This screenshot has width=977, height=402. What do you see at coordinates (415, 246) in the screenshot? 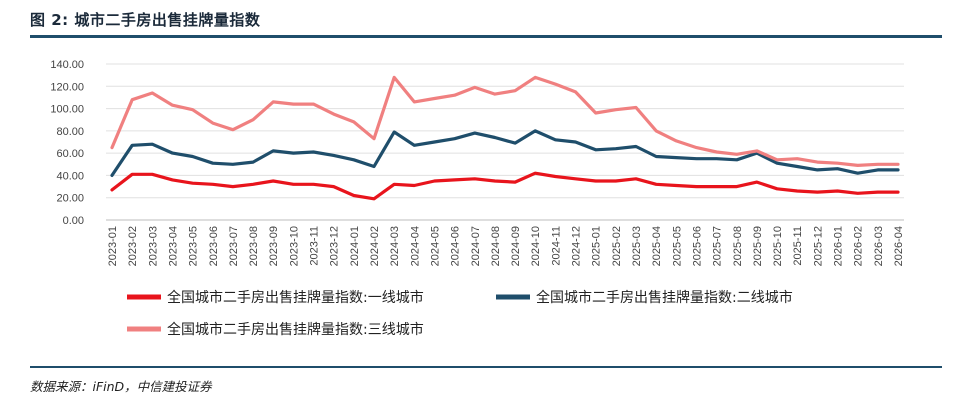
I see `x-tick-label: 2024-04` at bounding box center [415, 246].